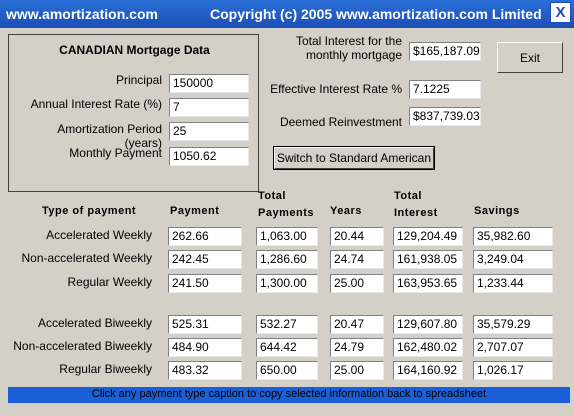 The height and width of the screenshot is (416, 574). Describe the element at coordinates (272, 196) in the screenshot. I see `header-total-payments-line1: Total` at that location.